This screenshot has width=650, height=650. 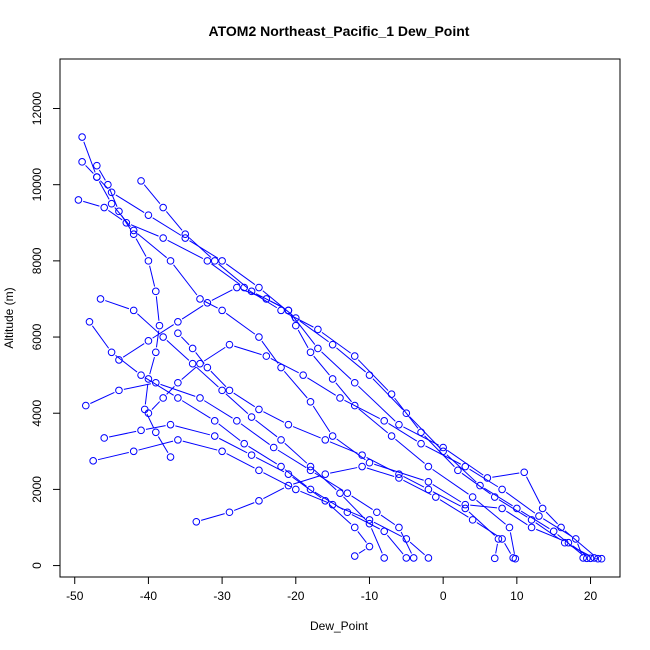 I want to click on x-tick-label: -10, so click(x=370, y=596).